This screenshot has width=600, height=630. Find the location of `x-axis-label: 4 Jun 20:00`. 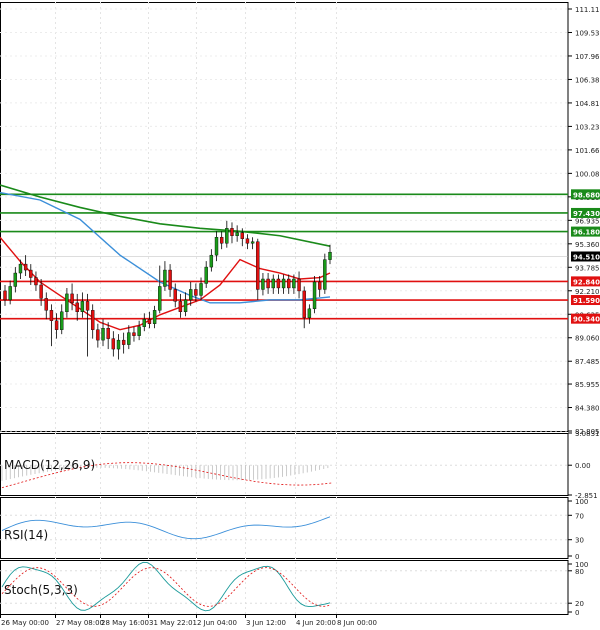

x-axis-label: 4 Jun 20:00 is located at coordinates (316, 623).